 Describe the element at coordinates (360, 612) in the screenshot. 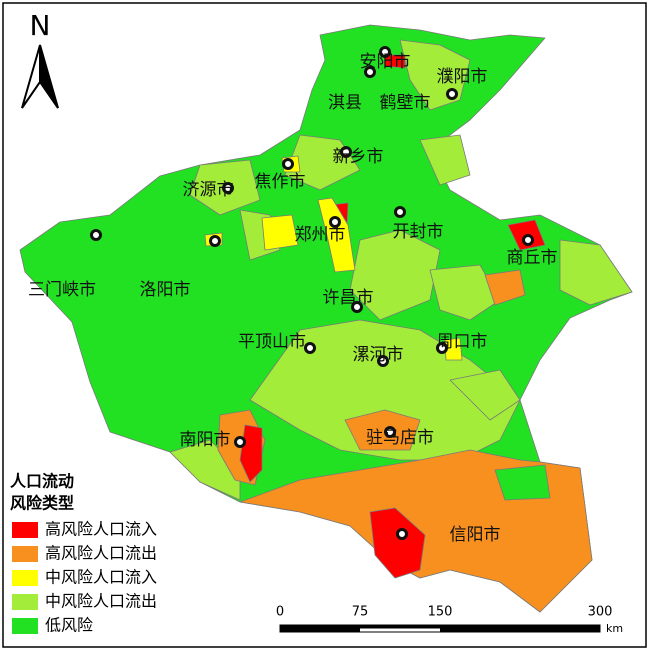

I see `scale-tick-label: 75` at that location.